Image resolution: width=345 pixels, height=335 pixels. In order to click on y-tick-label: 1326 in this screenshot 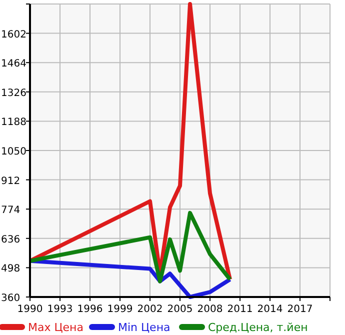, I will do `click(13, 93)`.